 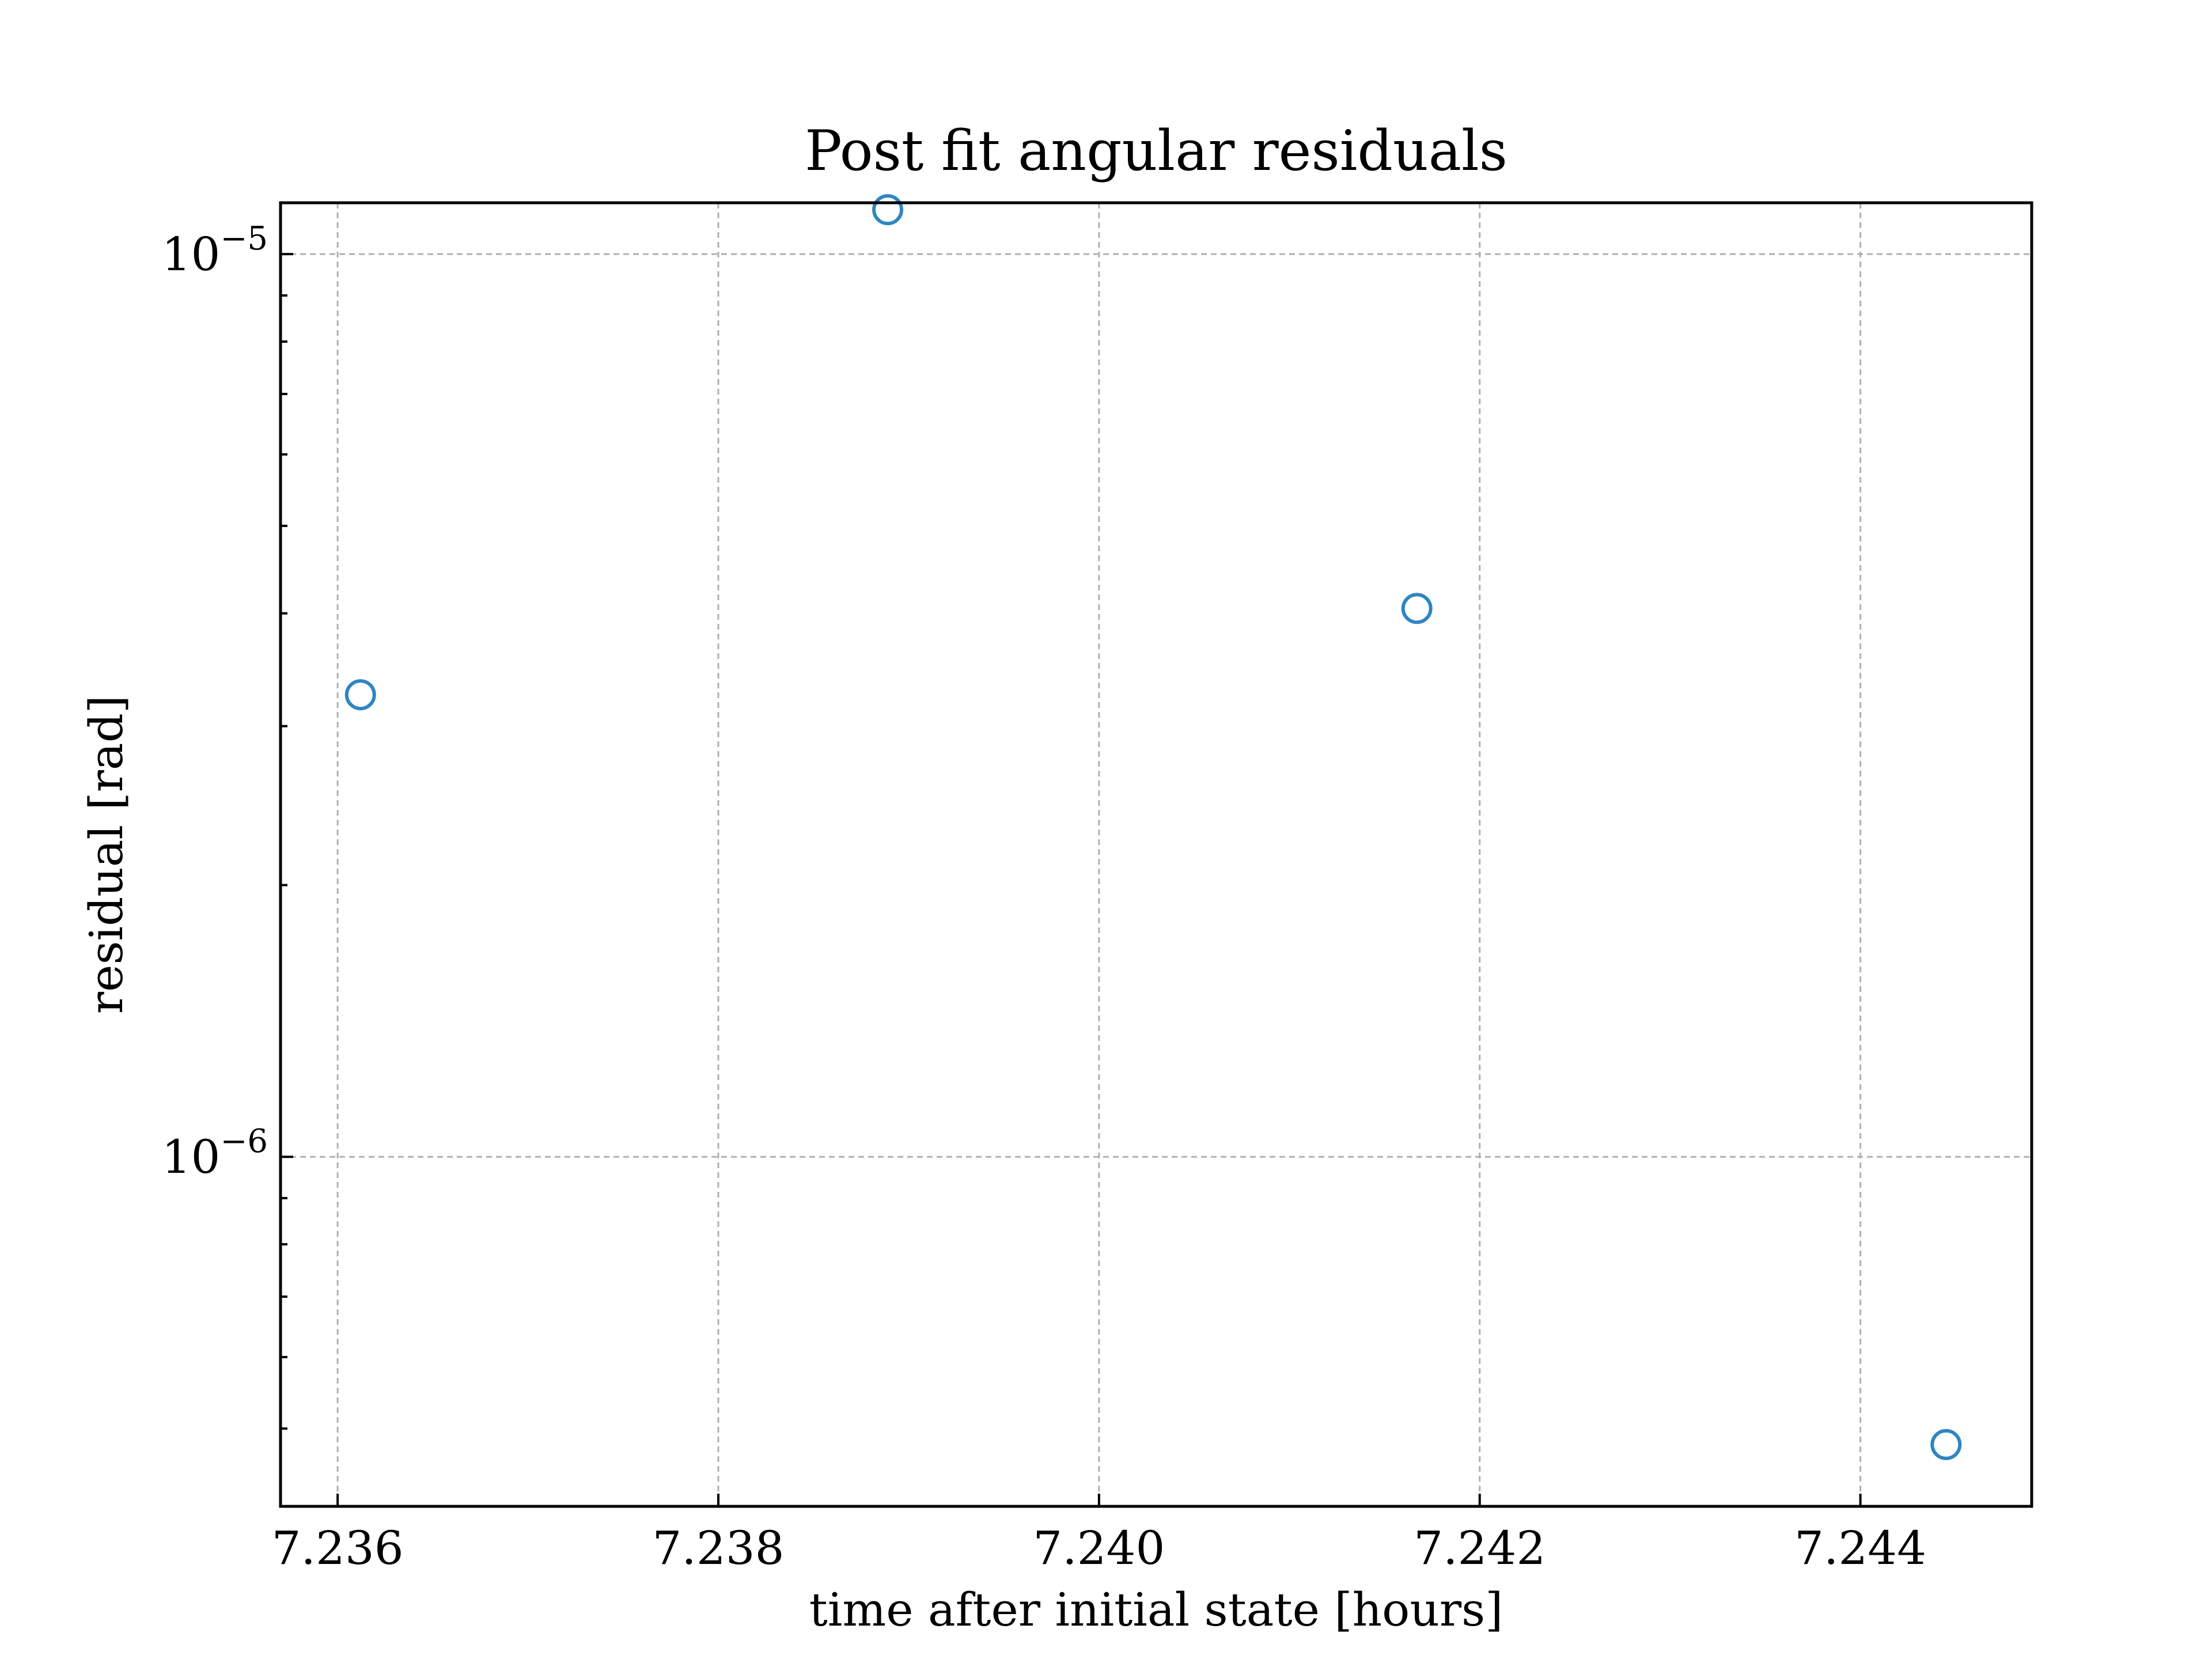 I want to click on x-axis-label: time after initial state [hours], so click(x=1156, y=1610).